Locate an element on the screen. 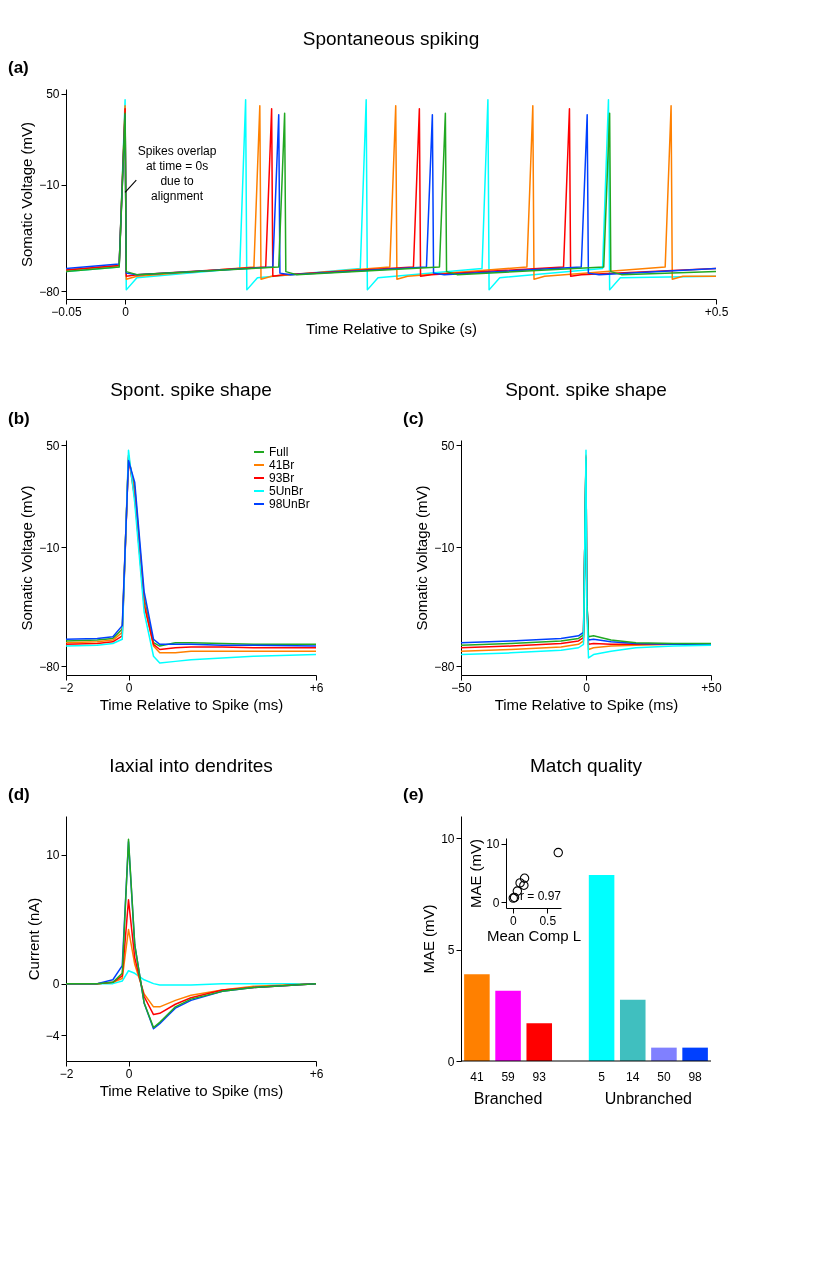 Image resolution: width=830 pixels, height=1281 pixels. legend-label: 93Br is located at coordinates (282, 478).